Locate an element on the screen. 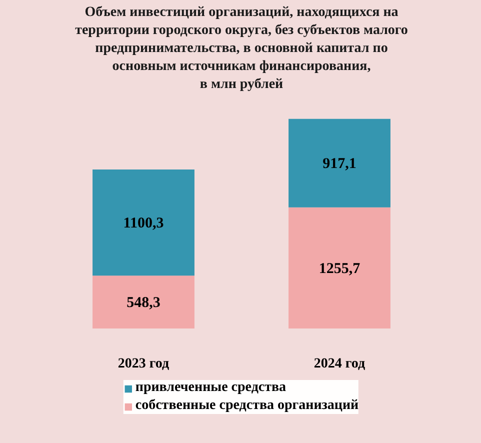  legend-label: привлеченные средства is located at coordinates (210, 388).